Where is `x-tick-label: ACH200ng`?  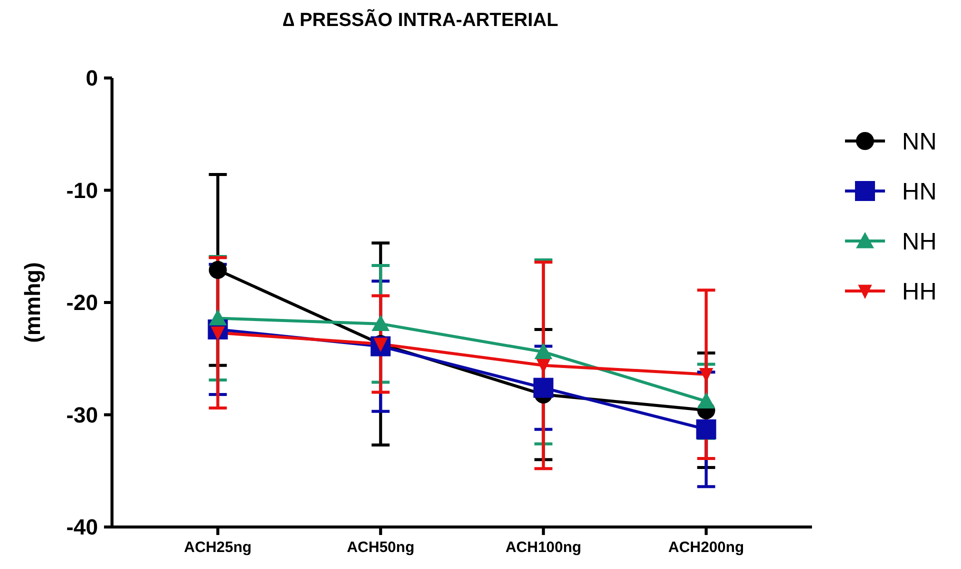
x-tick-label: ACH200ng is located at coordinates (706, 547).